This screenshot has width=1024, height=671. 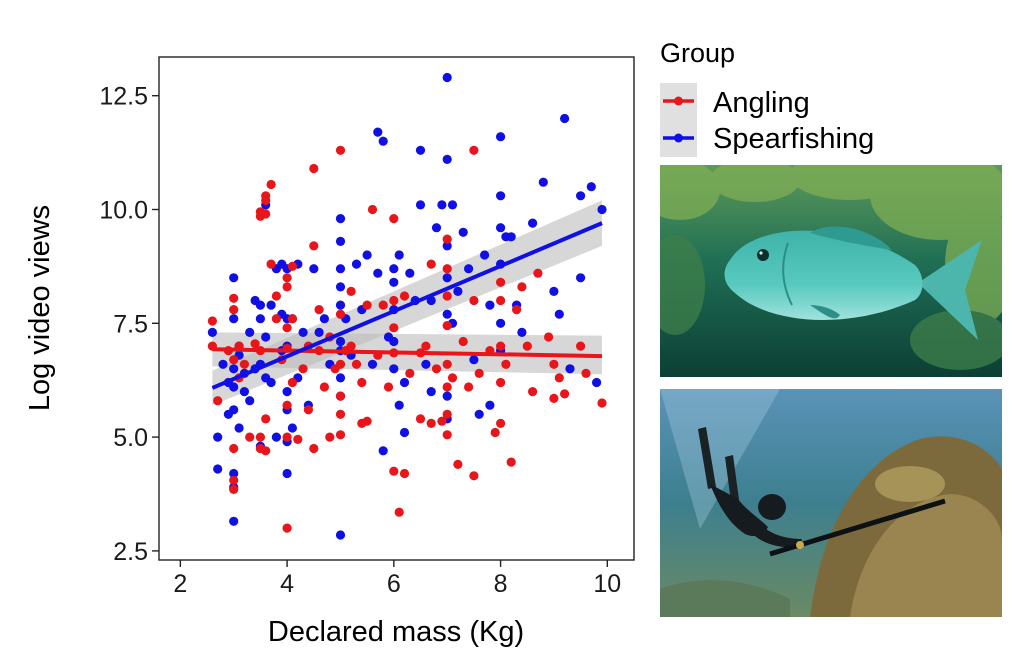 What do you see at coordinates (767, 138) in the screenshot?
I see `legend-item-spearfishing: Spearfishing` at bounding box center [767, 138].